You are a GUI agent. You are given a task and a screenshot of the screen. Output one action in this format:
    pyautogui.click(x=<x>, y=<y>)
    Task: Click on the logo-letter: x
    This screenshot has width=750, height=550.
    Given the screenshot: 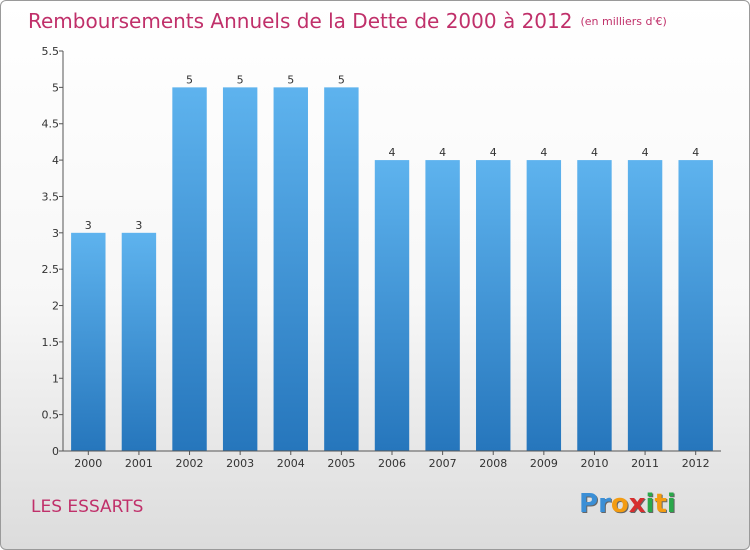 What is the action you would take?
    pyautogui.click(x=637, y=504)
    